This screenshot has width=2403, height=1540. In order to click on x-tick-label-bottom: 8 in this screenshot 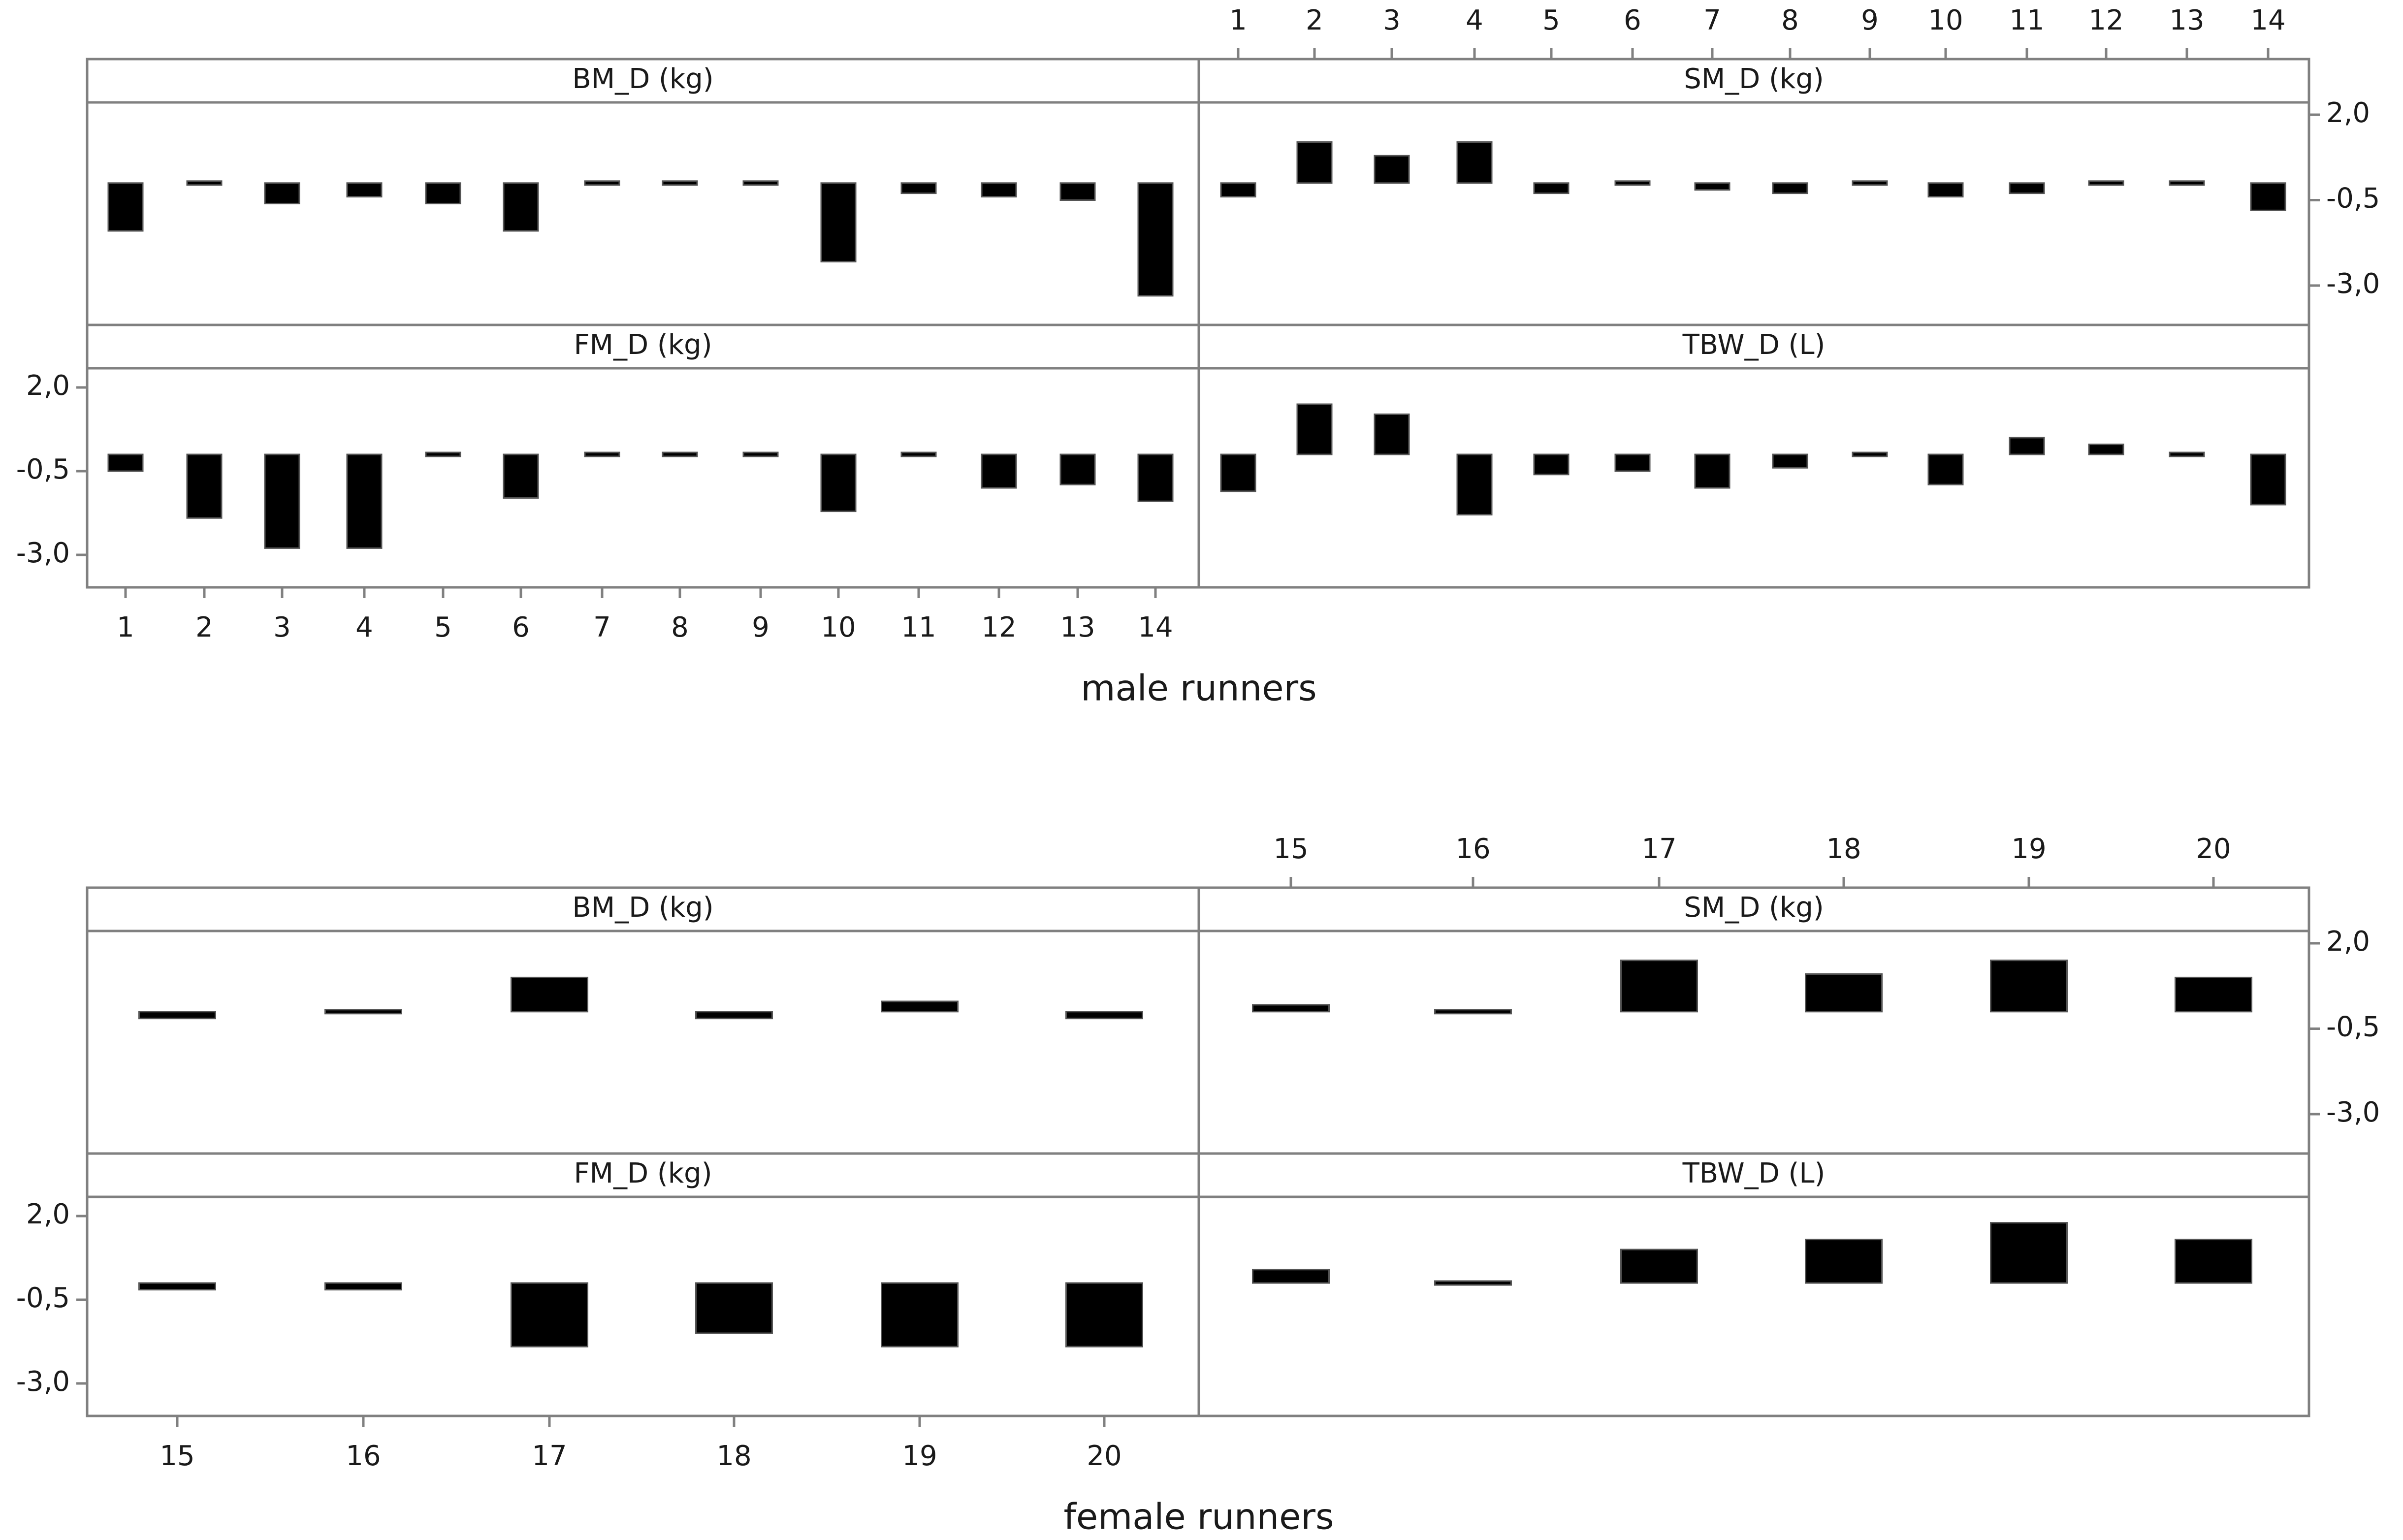, I will do `click(680, 627)`.